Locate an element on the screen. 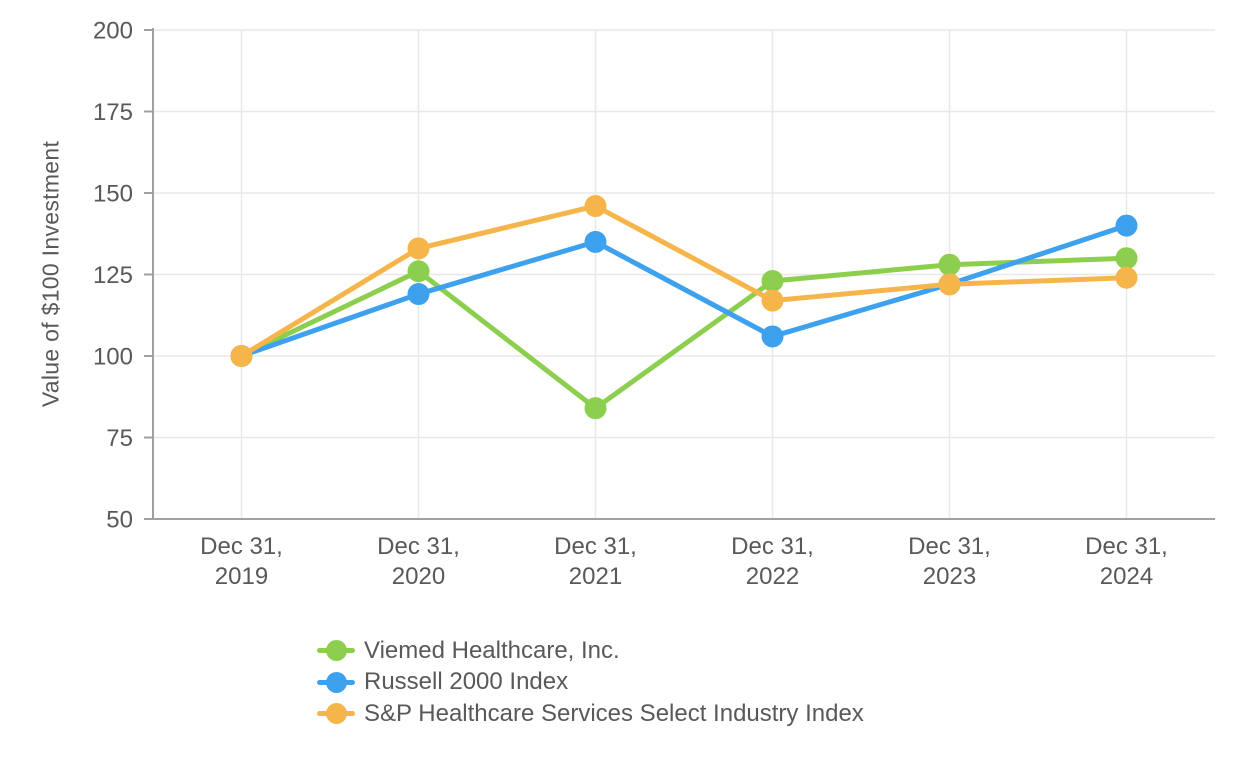  data-point-s1-x5 is located at coordinates (1126, 225).